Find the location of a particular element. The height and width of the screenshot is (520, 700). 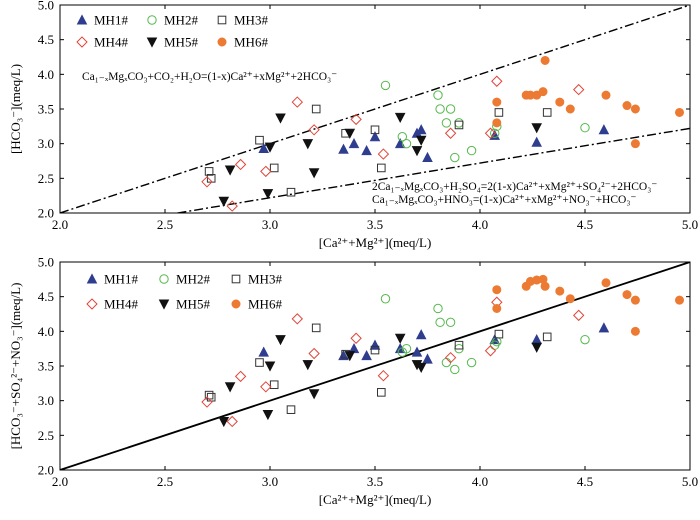

x-axis-title: [Ca²⁺+Mg²⁺](meq/L) is located at coordinates (375, 242).